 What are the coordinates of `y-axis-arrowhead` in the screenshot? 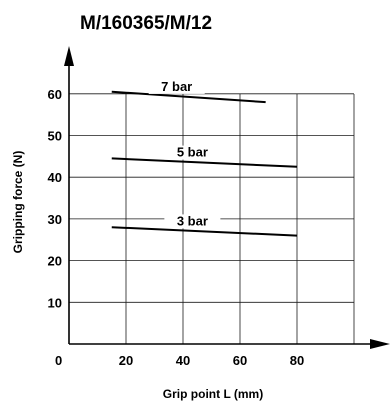 It's located at (69, 56).